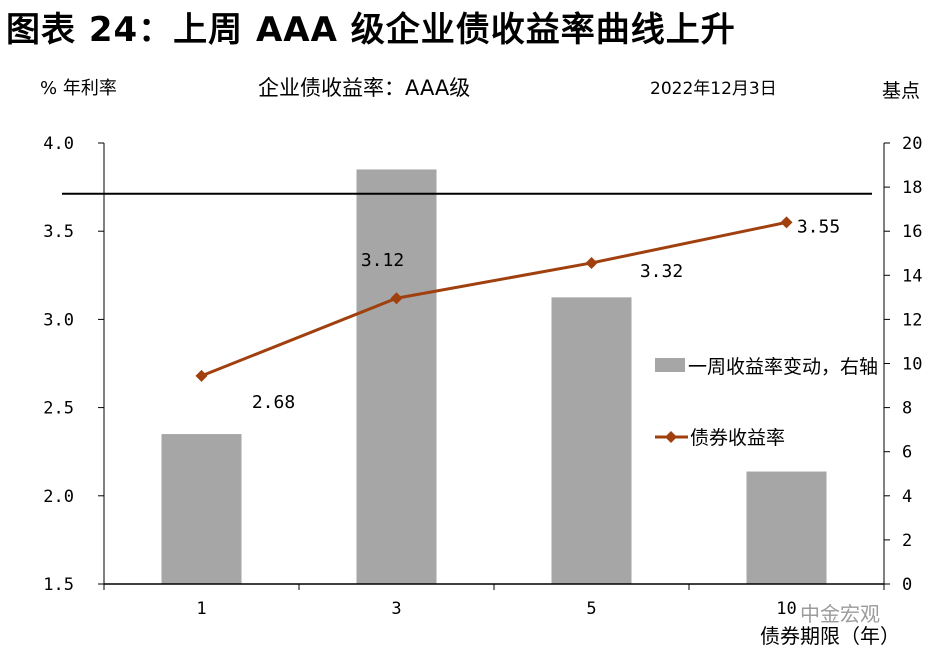 The height and width of the screenshot is (654, 942). I want to click on right-tick-label: 12, so click(912, 320).